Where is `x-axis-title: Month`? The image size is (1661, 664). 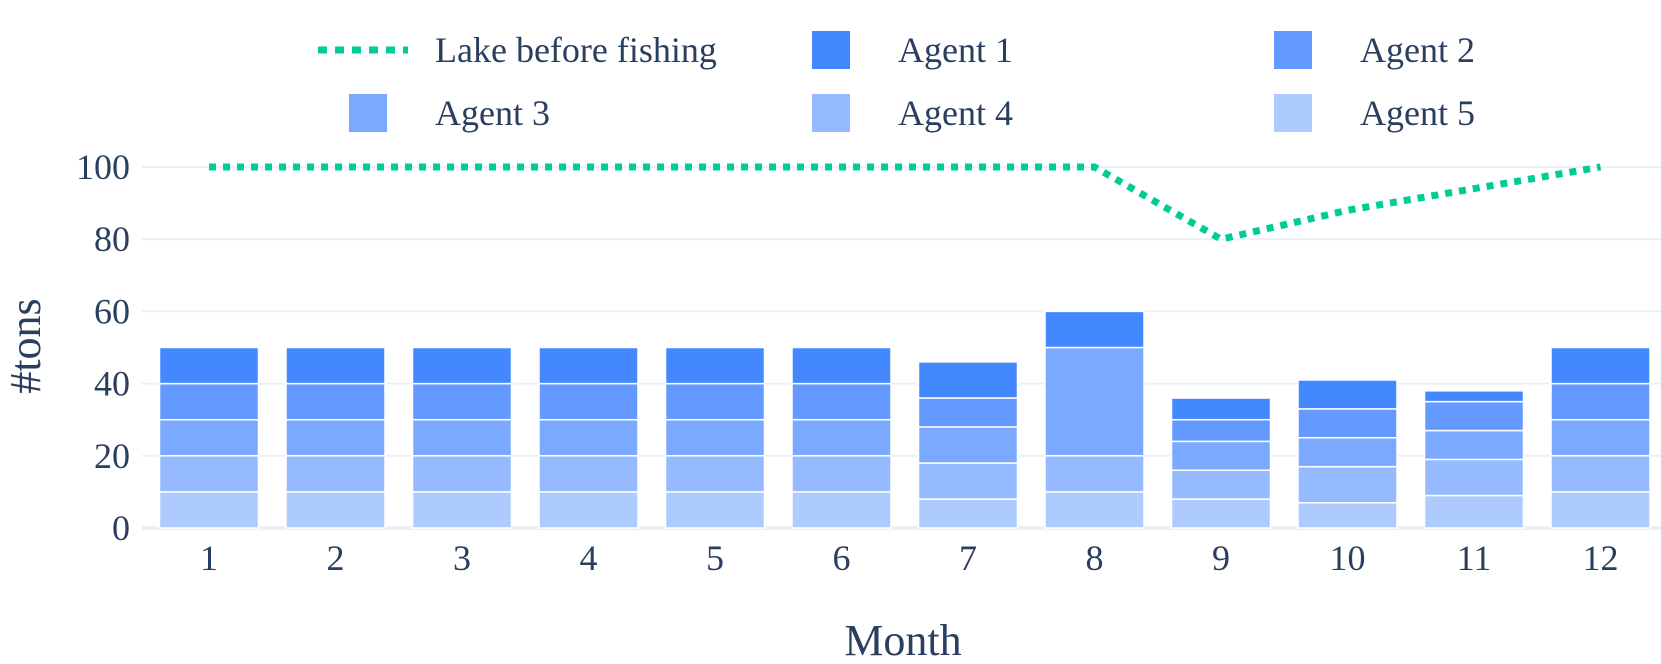
x-axis-title: Month is located at coordinates (902, 640).